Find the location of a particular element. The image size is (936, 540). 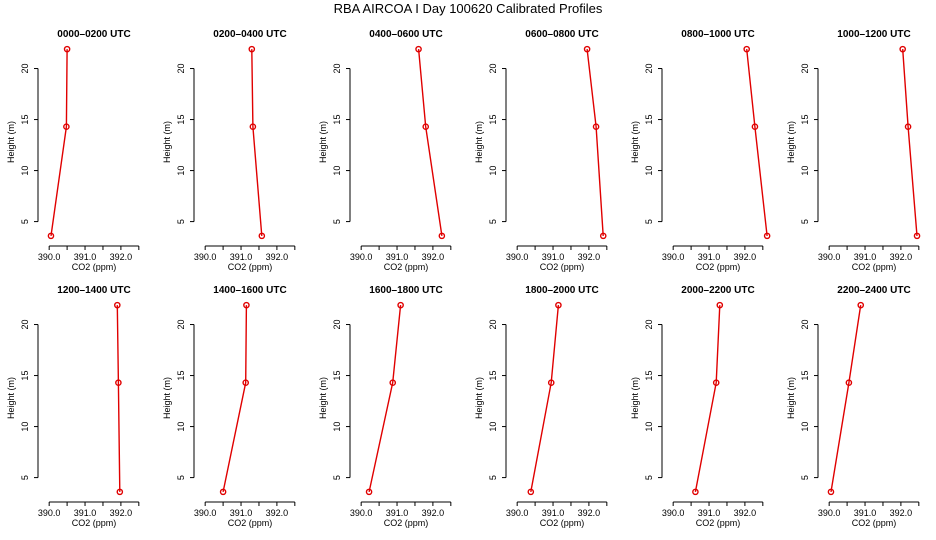

panel-title: 0400–0600 UTC is located at coordinates (405, 34).